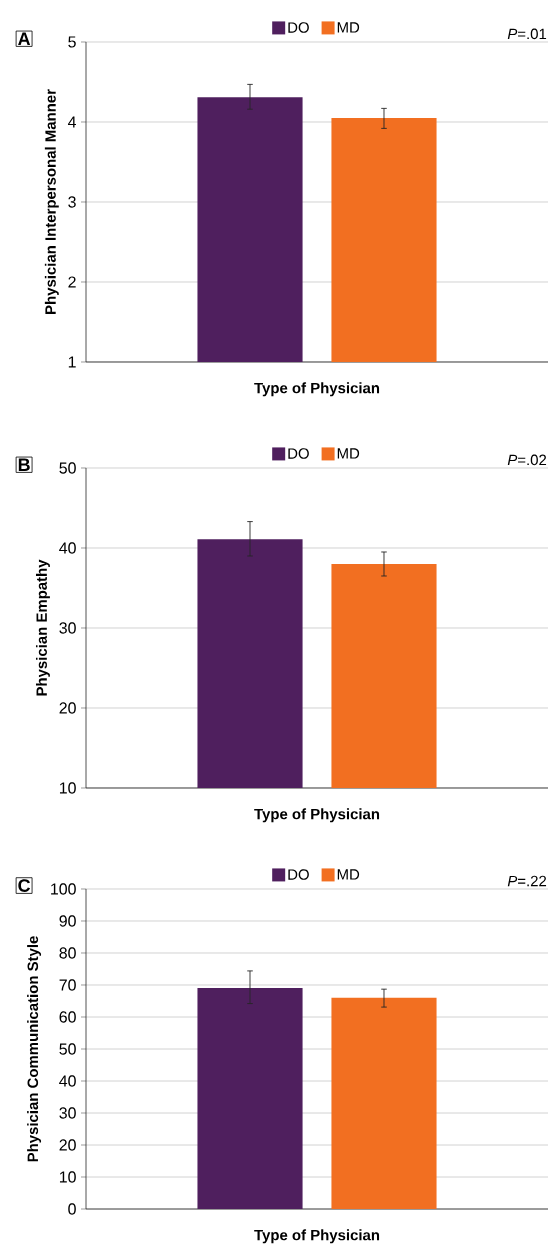  What do you see at coordinates (67, 985) in the screenshot?
I see `y-tick-label: 70` at bounding box center [67, 985].